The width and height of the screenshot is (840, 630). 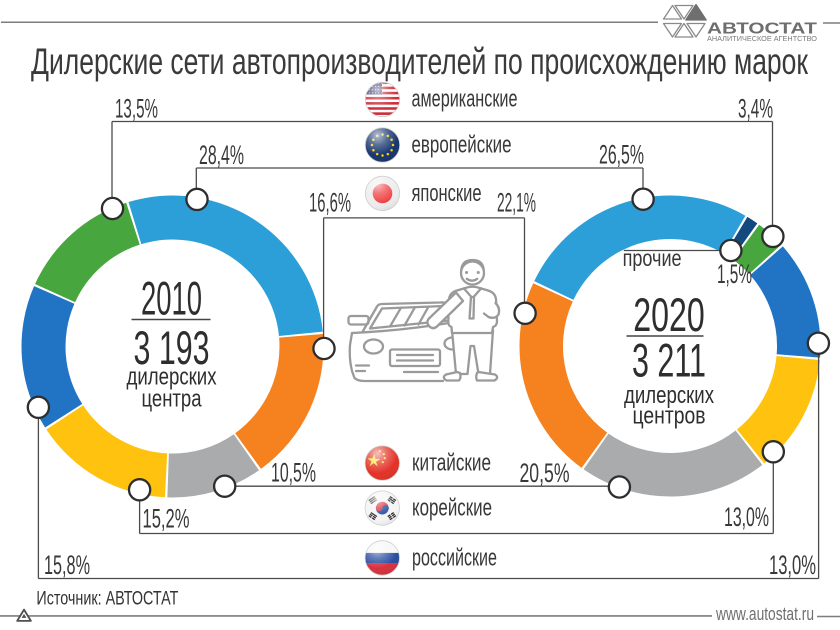 What do you see at coordinates (669, 314) in the screenshot?
I see `svg-text: 2020` at bounding box center [669, 314].